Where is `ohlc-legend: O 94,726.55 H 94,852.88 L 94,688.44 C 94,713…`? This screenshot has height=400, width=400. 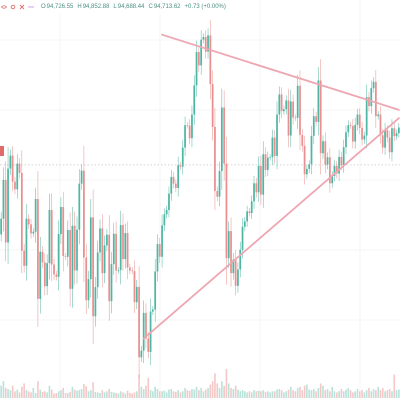 ohlc-legend: O 94,726.55 H 94,852.88 L 94,688.44 C 94,713… is located at coordinates (113, 7).